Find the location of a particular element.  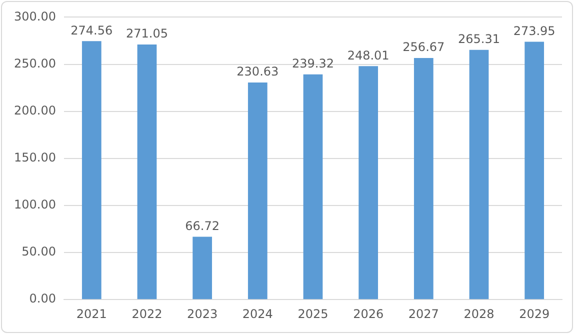

y-tick-label: 50.00 is located at coordinates (39, 251).